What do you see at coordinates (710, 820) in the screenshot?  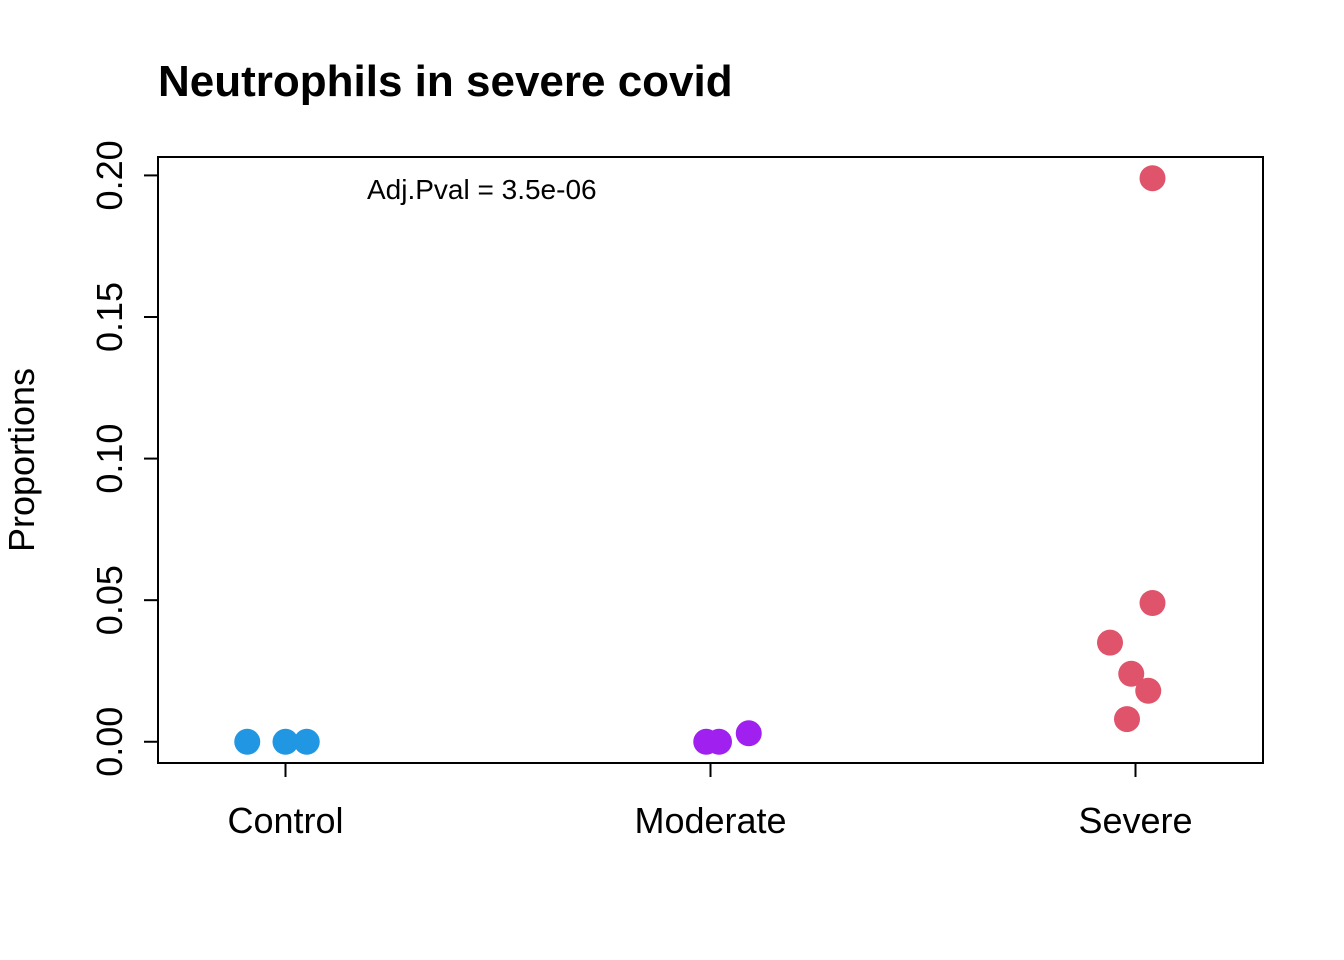 I see `x-tick-label: Moderate` at bounding box center [710, 820].